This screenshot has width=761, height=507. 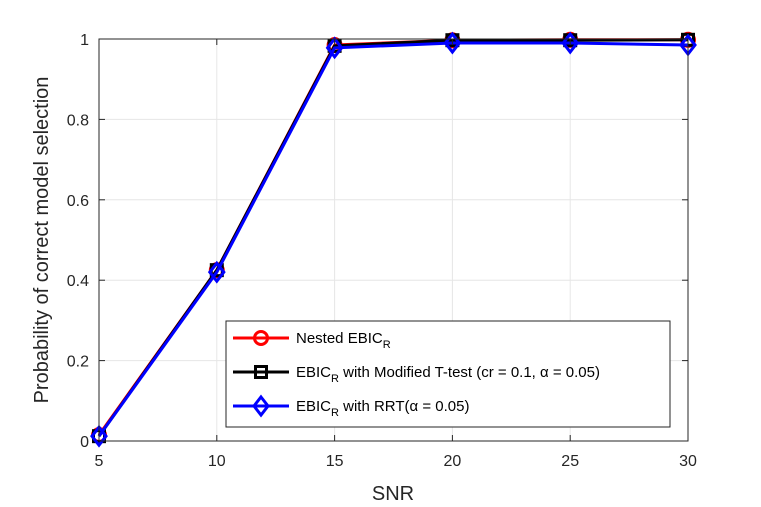 I want to click on y-axis-label: Probability of correct model selection, so click(x=42, y=240).